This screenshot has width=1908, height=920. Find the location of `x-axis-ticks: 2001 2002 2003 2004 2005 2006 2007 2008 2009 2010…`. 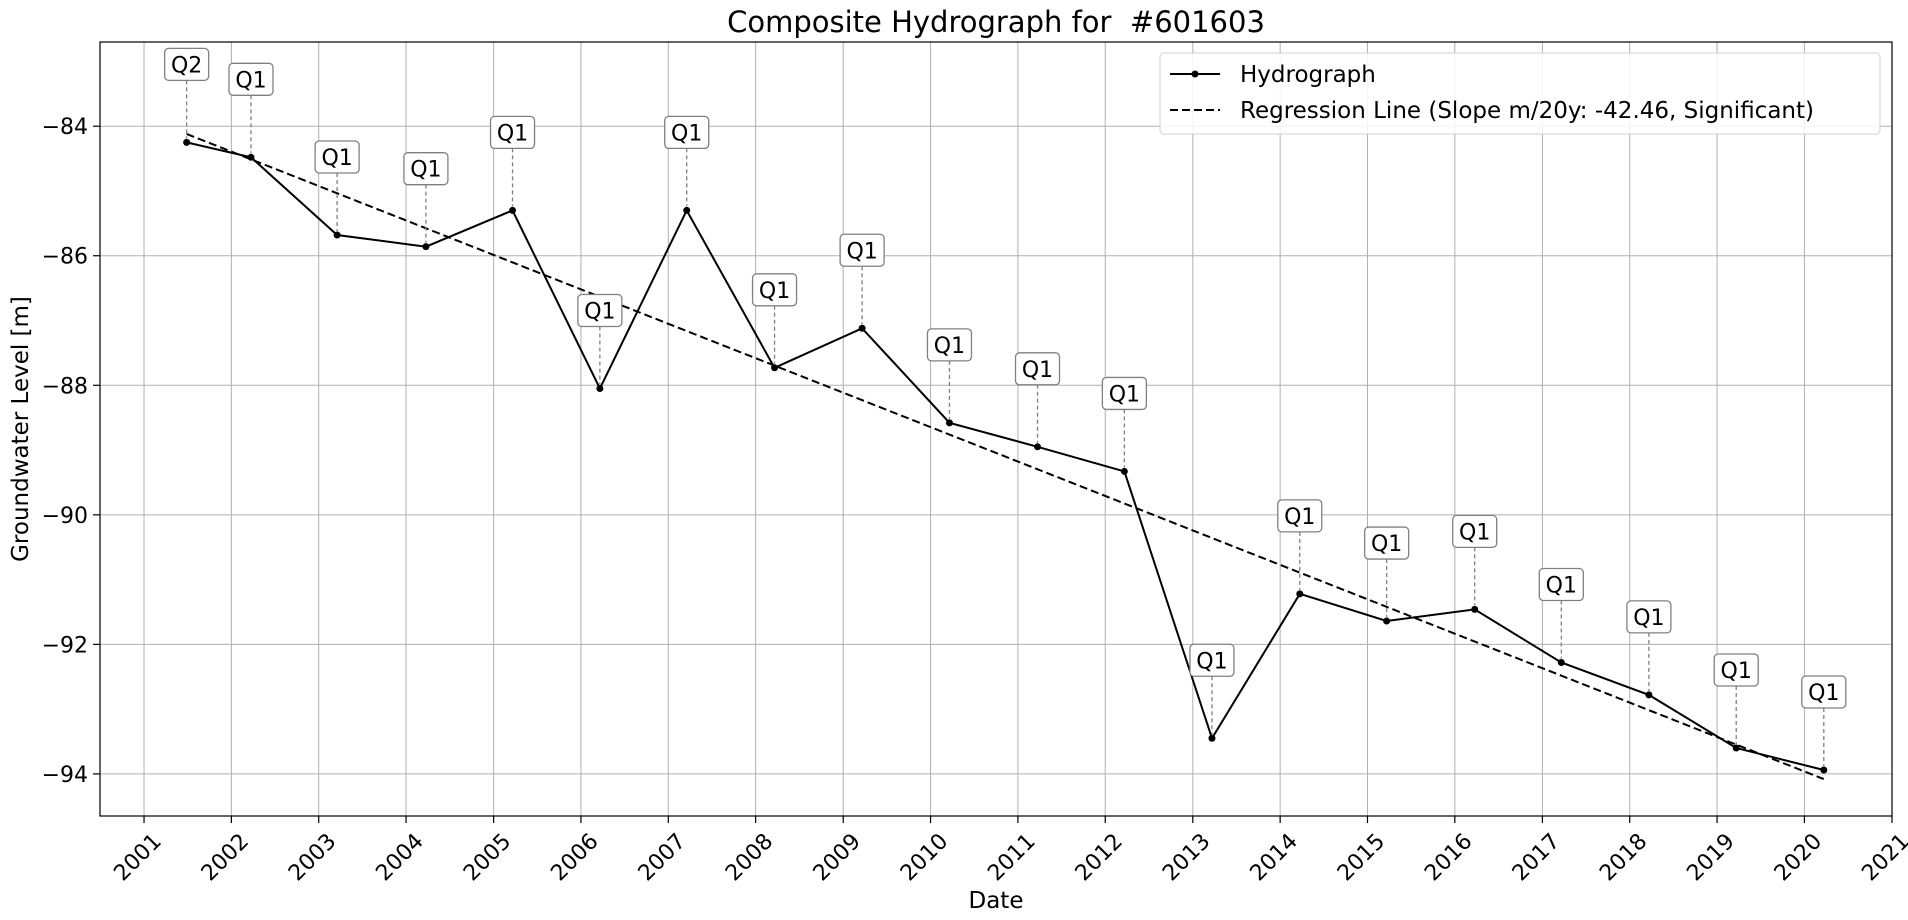

x-axis-ticks: 2001 2002 2003 2004 2005 2006 2007 2008 2009 2010… is located at coordinates (1008, 851).